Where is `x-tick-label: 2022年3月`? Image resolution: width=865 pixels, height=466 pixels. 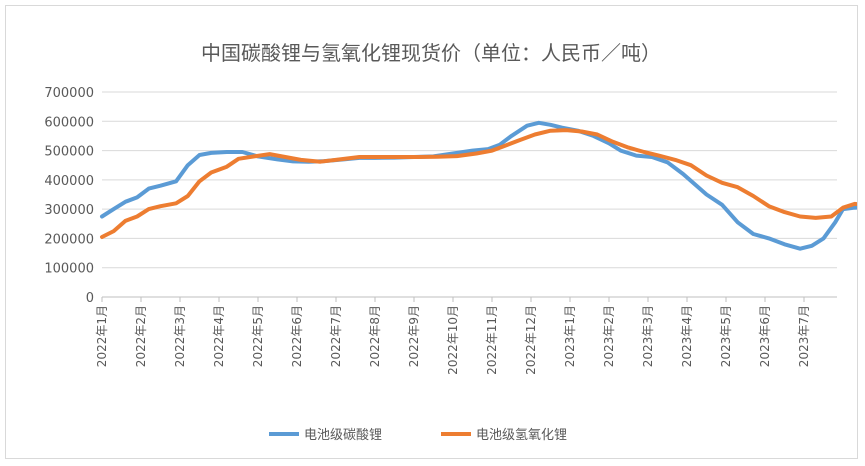
x-tick-label: 2022年3月 is located at coordinates (180, 336).